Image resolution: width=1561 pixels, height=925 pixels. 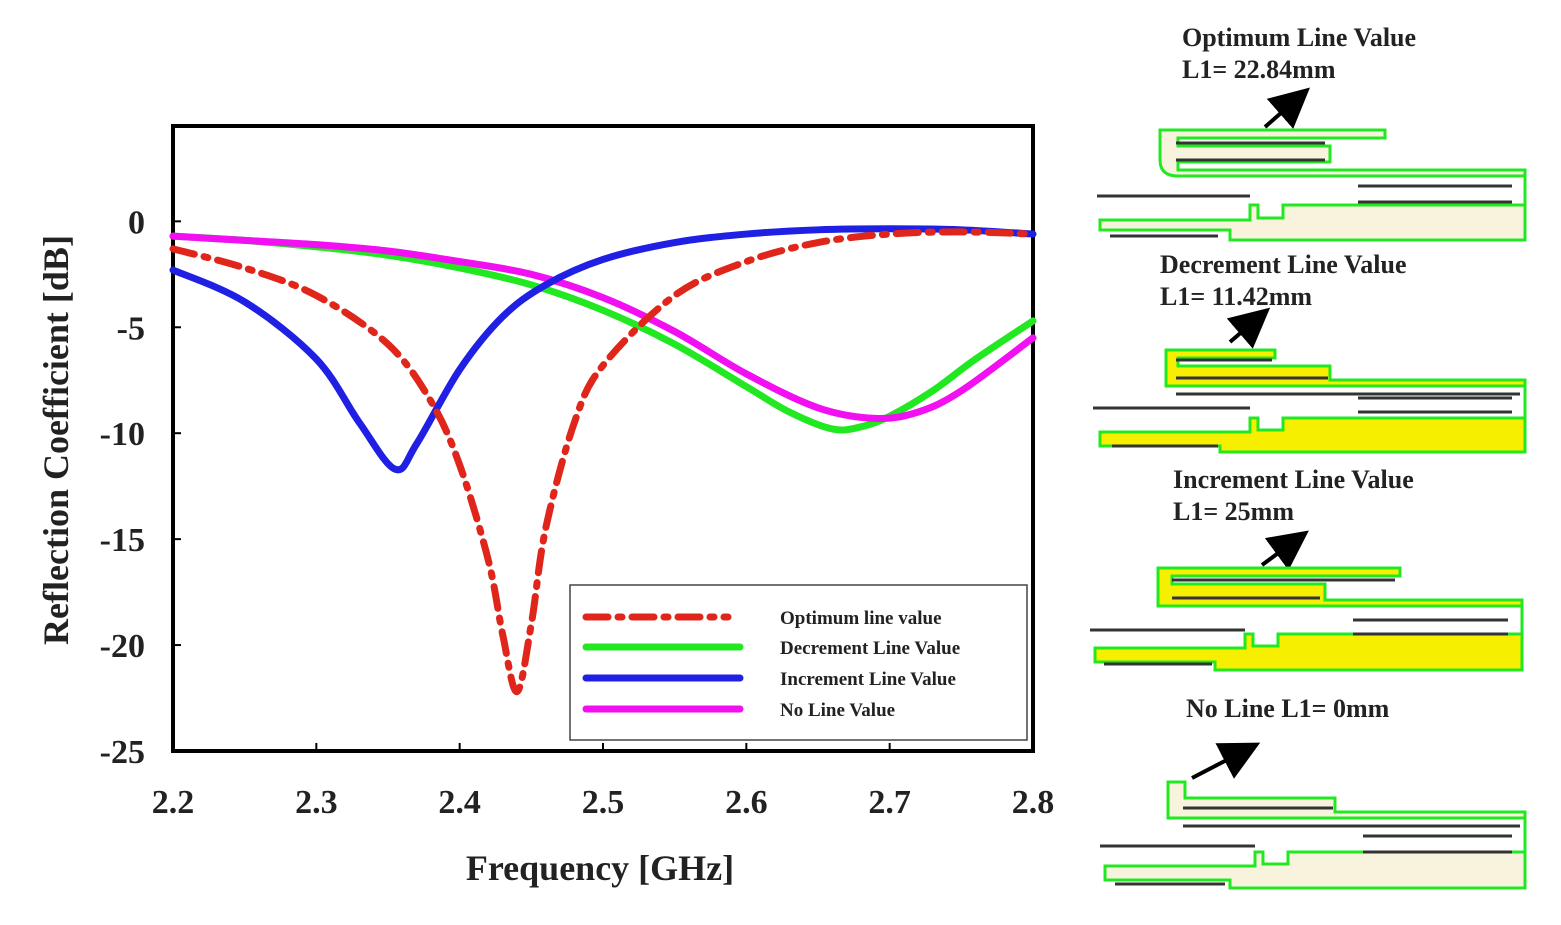 What do you see at coordinates (122, 540) in the screenshot?
I see `y-tick-label: -15` at bounding box center [122, 540].